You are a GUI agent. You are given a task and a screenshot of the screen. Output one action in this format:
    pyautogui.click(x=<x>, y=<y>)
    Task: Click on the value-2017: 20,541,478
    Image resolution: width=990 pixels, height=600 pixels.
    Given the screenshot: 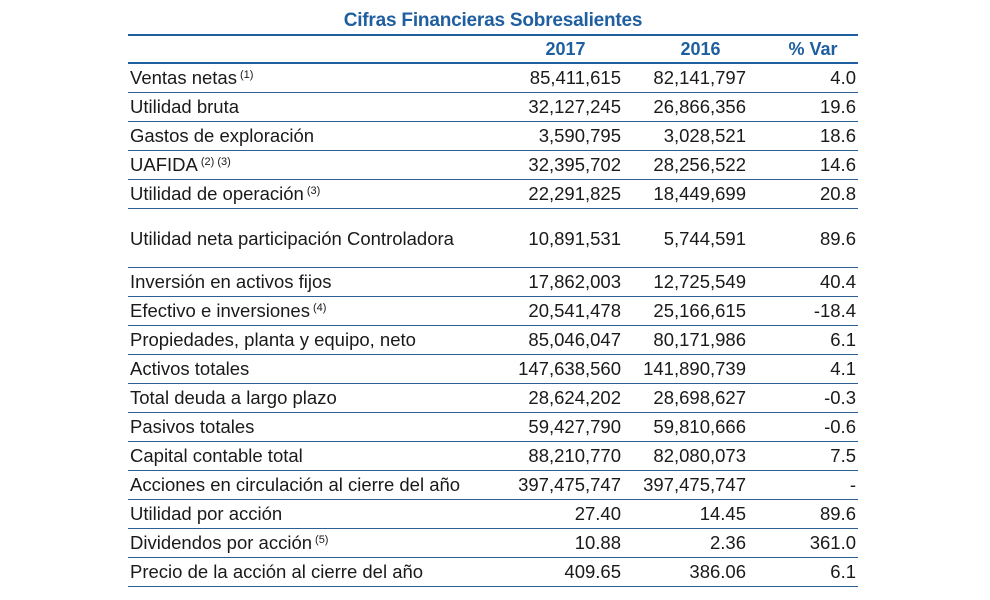 What is the action you would take?
    pyautogui.click(x=550, y=311)
    